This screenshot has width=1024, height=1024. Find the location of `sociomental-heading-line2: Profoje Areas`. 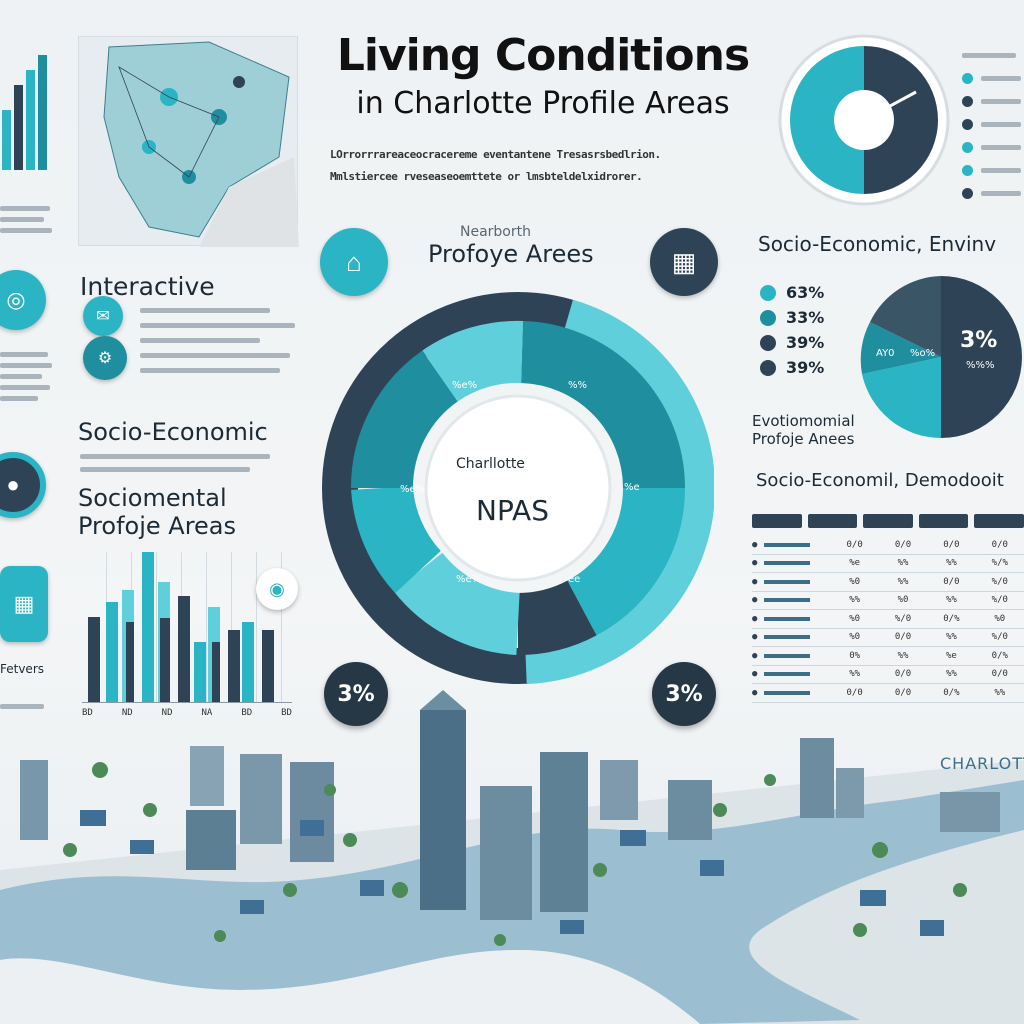

sociomental-heading-line2: Profoje Areas is located at coordinates (157, 526).